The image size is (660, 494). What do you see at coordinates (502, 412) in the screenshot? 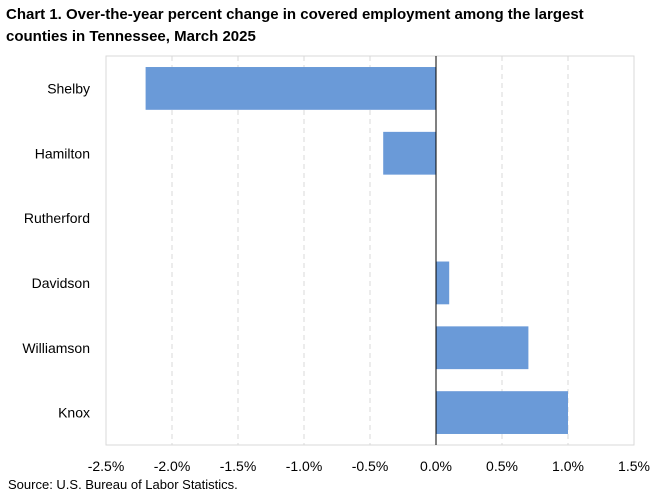
I see `bar-knox` at bounding box center [502, 412].